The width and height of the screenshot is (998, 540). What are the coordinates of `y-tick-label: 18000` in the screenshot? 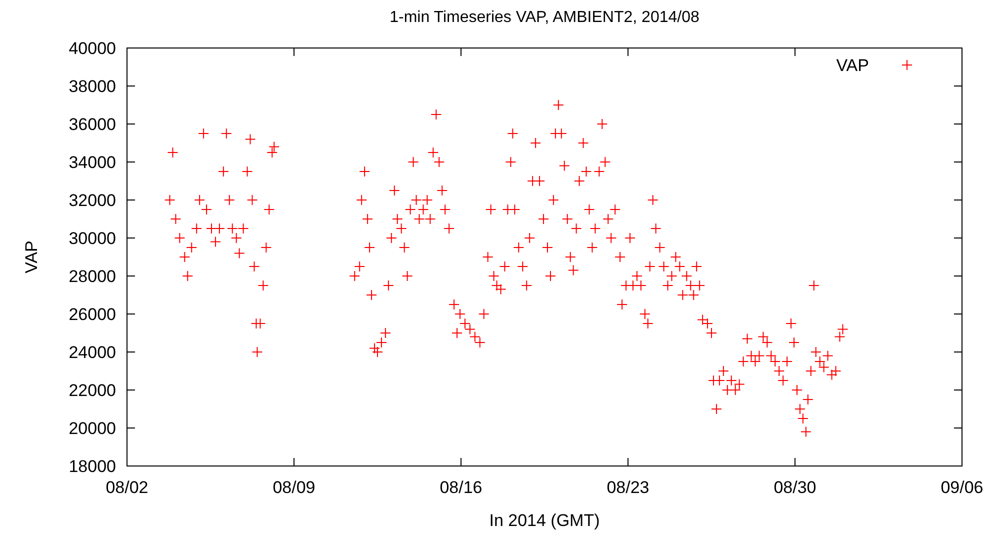 It's located at (92, 466).